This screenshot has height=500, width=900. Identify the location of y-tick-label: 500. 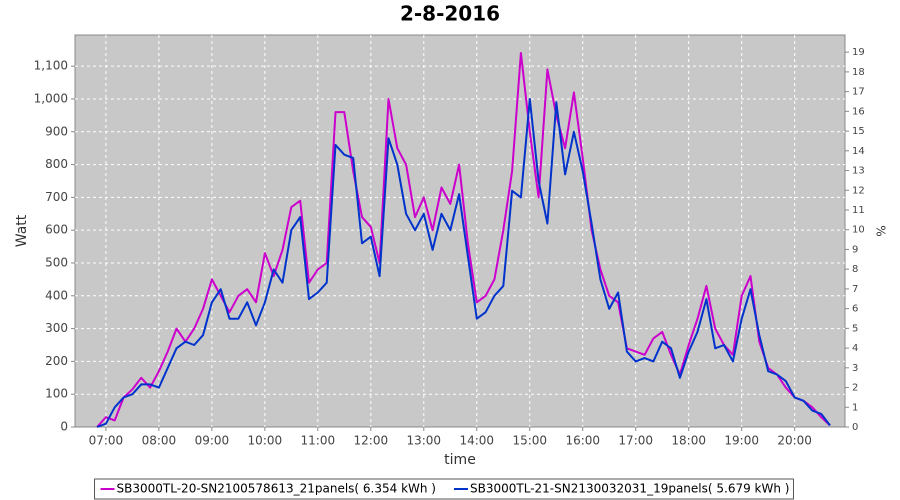
(56, 262).